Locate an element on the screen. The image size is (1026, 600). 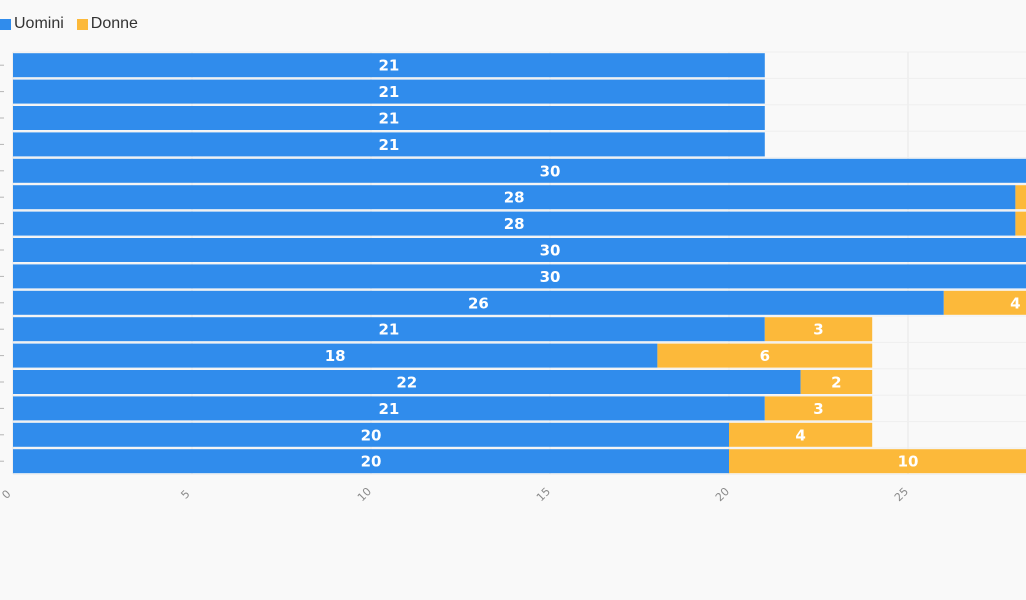
data-label-uomini: 18 is located at coordinates (335, 356).